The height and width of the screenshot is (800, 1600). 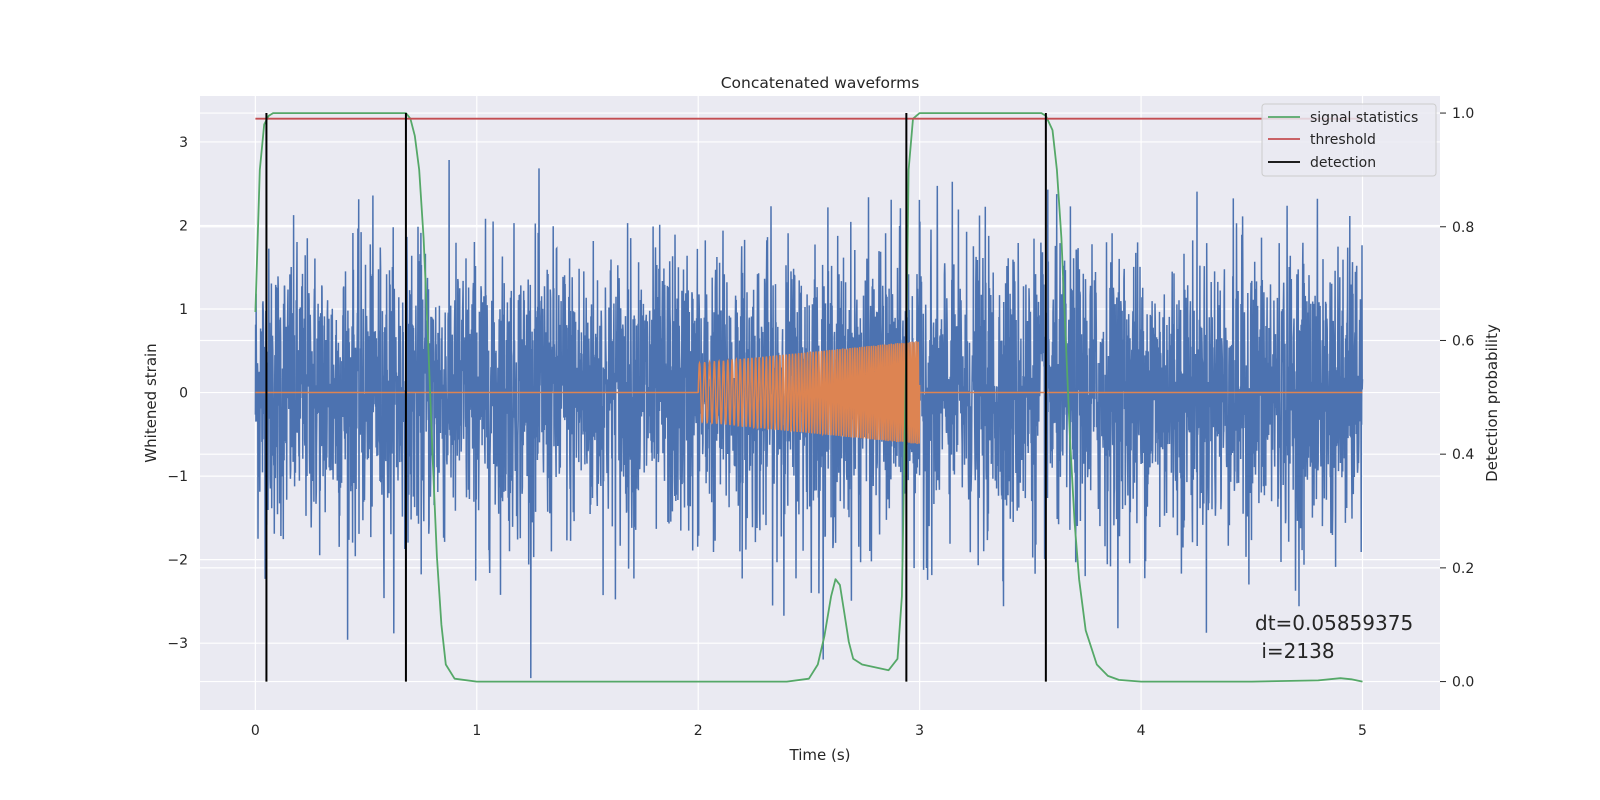 What do you see at coordinates (1343, 140) in the screenshot?
I see `legend-label-threshold: threshold` at bounding box center [1343, 140].